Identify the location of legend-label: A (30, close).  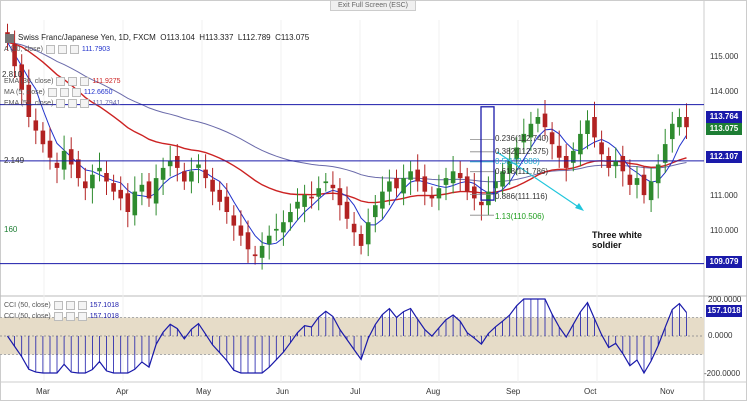
(23, 49).